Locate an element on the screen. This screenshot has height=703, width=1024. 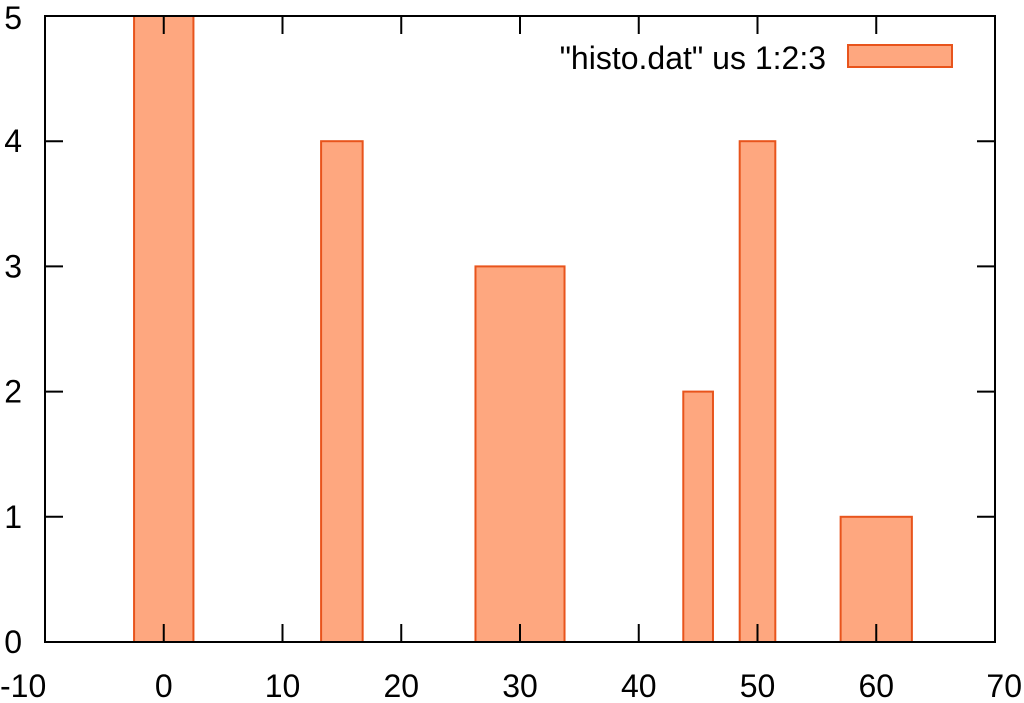
y-tick-label: 1 is located at coordinates (13, 517).